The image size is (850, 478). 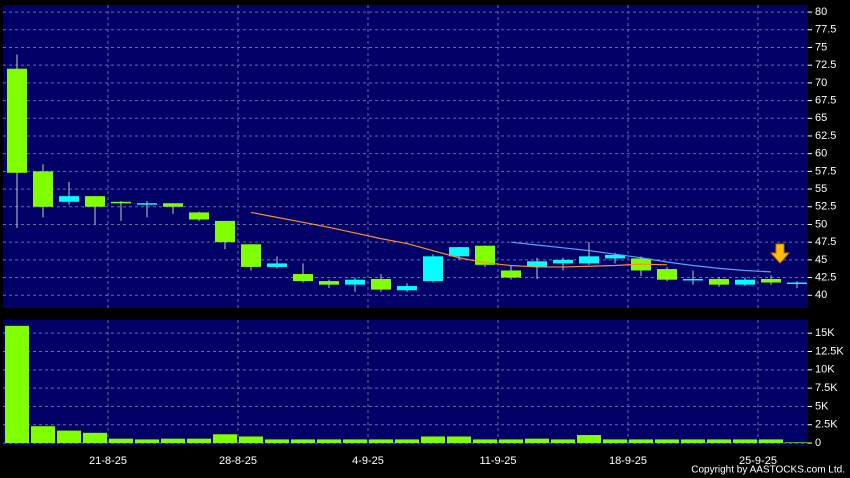 What do you see at coordinates (821, 260) in the screenshot?
I see `y-tick-label: 45` at bounding box center [821, 260].